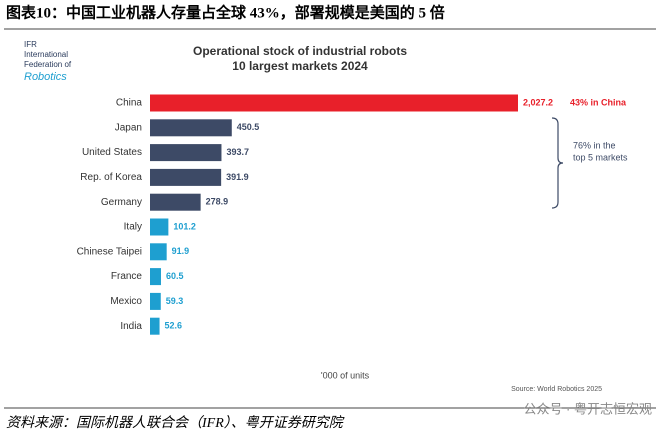  Describe the element at coordinates (587, 408) in the screenshot. I see `watermark: 公众号 · 粤开志恒宏观` at that location.